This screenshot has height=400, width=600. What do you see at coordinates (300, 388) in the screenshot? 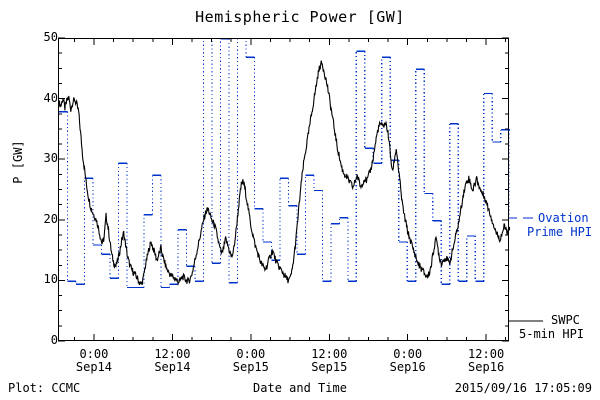
I see `x-axis-title: Date and Time` at bounding box center [300, 388].